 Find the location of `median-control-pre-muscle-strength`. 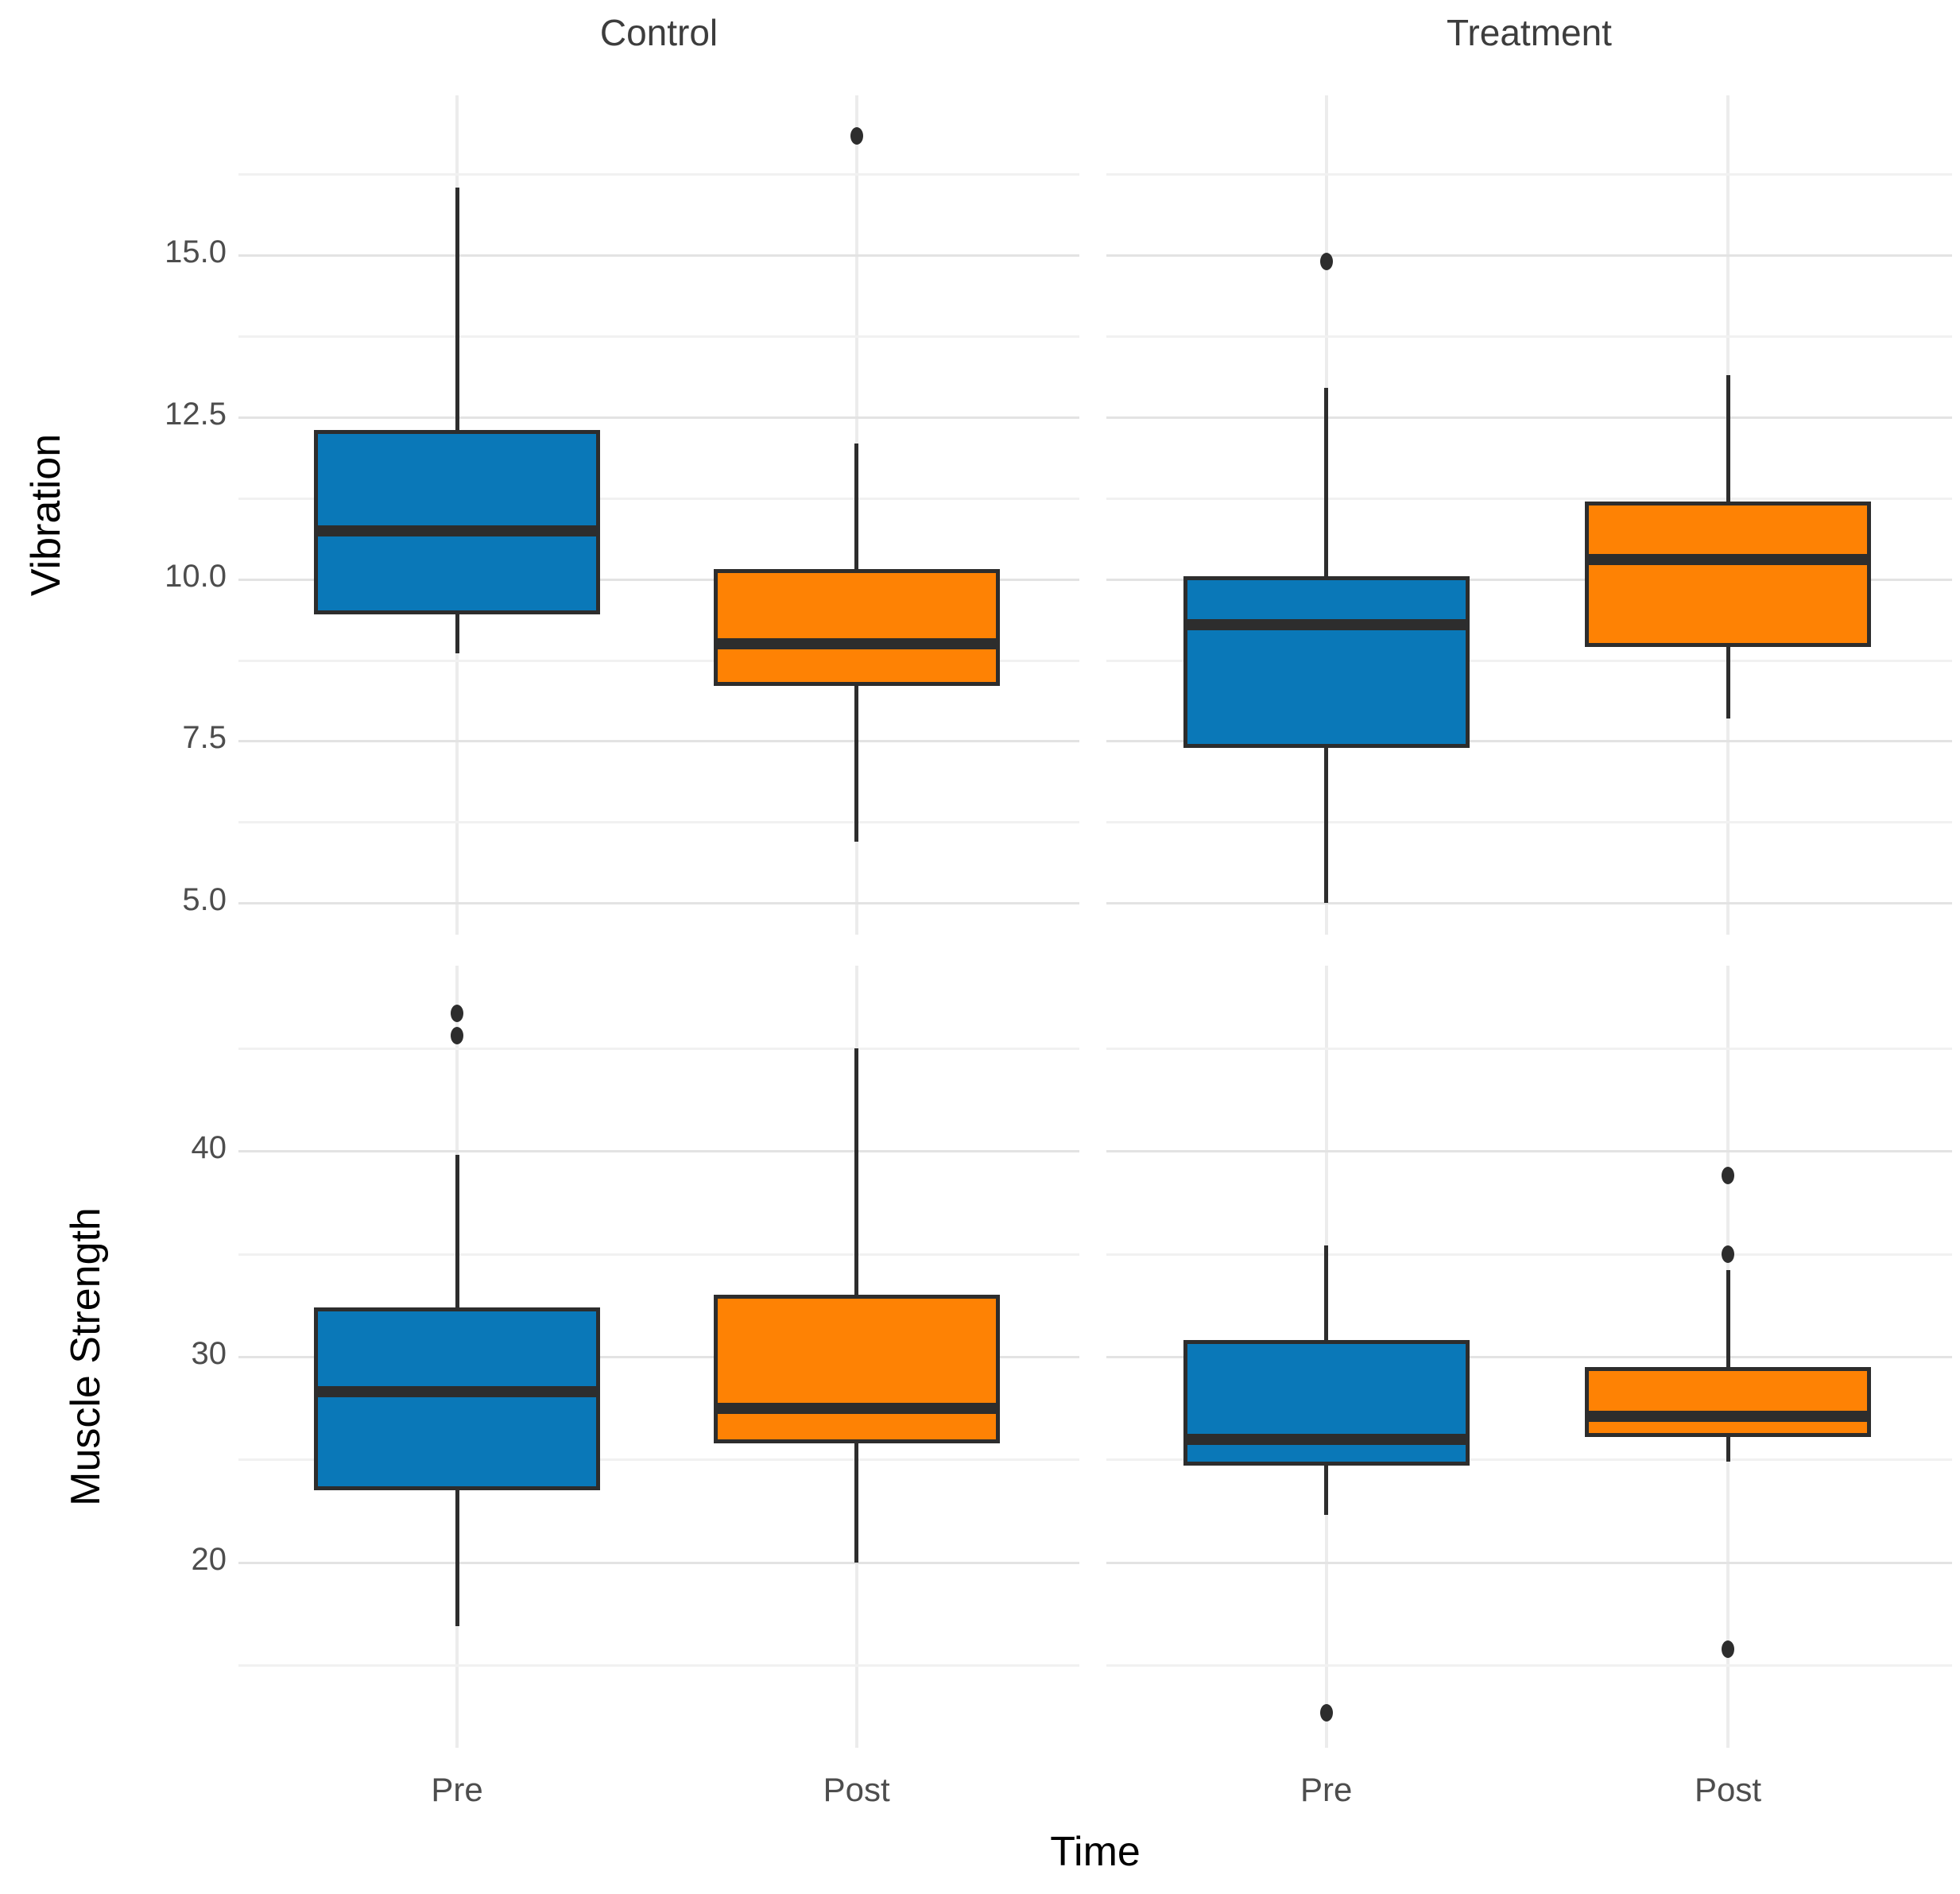

median-control-pre-muscle-strength is located at coordinates (458, 1392).